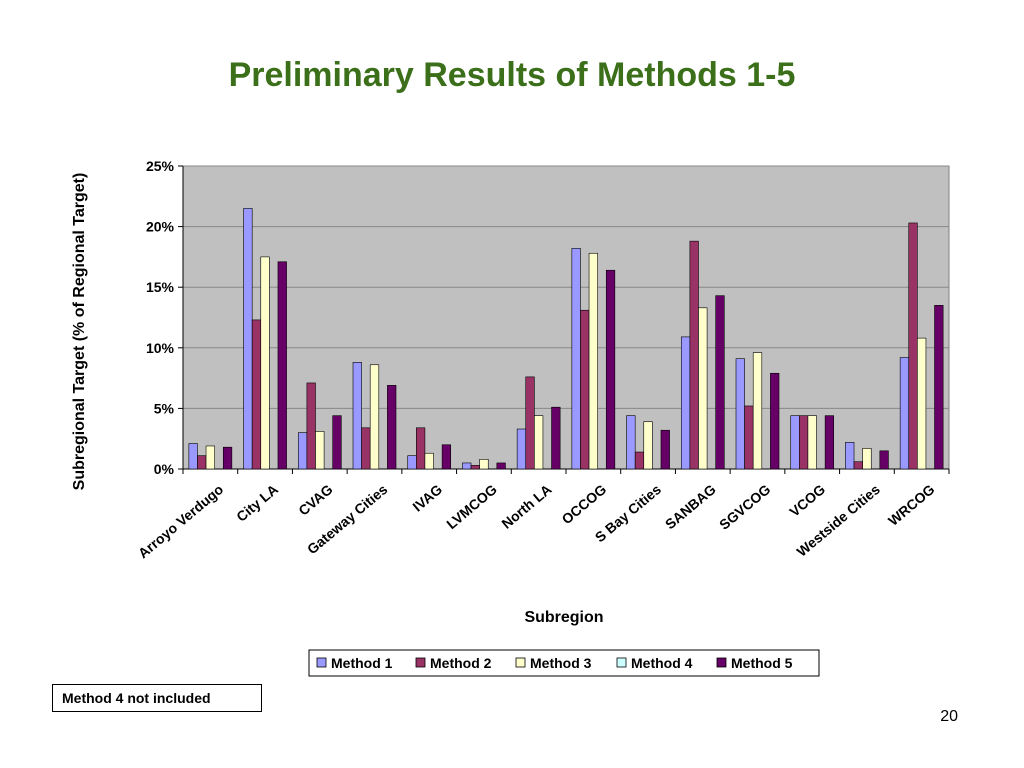  What do you see at coordinates (762, 663) in the screenshot?
I see `legend-label: Method 5` at bounding box center [762, 663].